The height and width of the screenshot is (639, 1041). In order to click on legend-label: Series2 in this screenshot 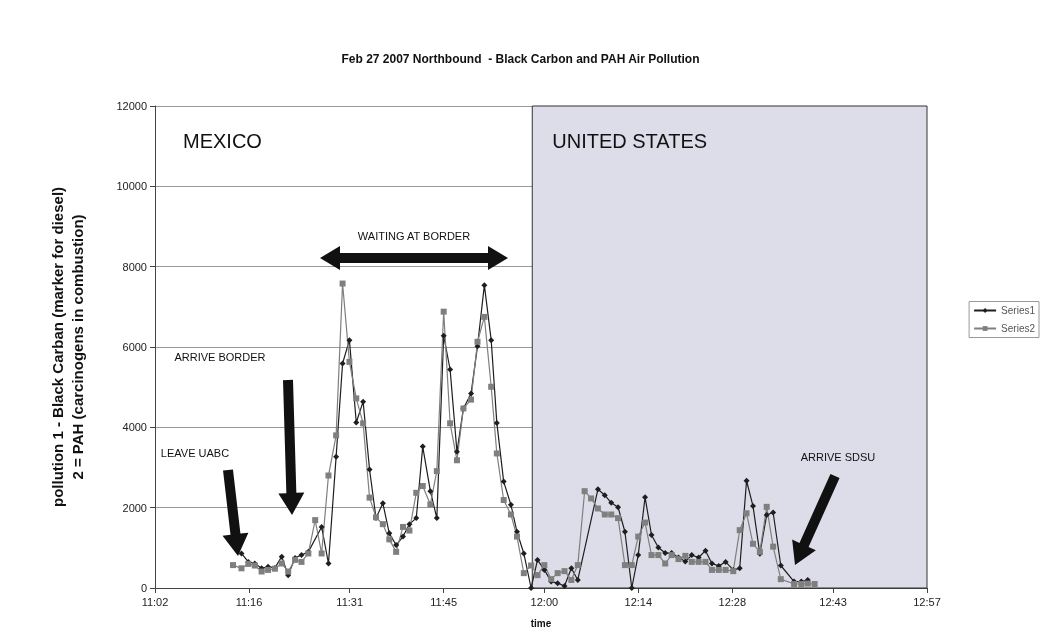, I will do `click(1018, 328)`.